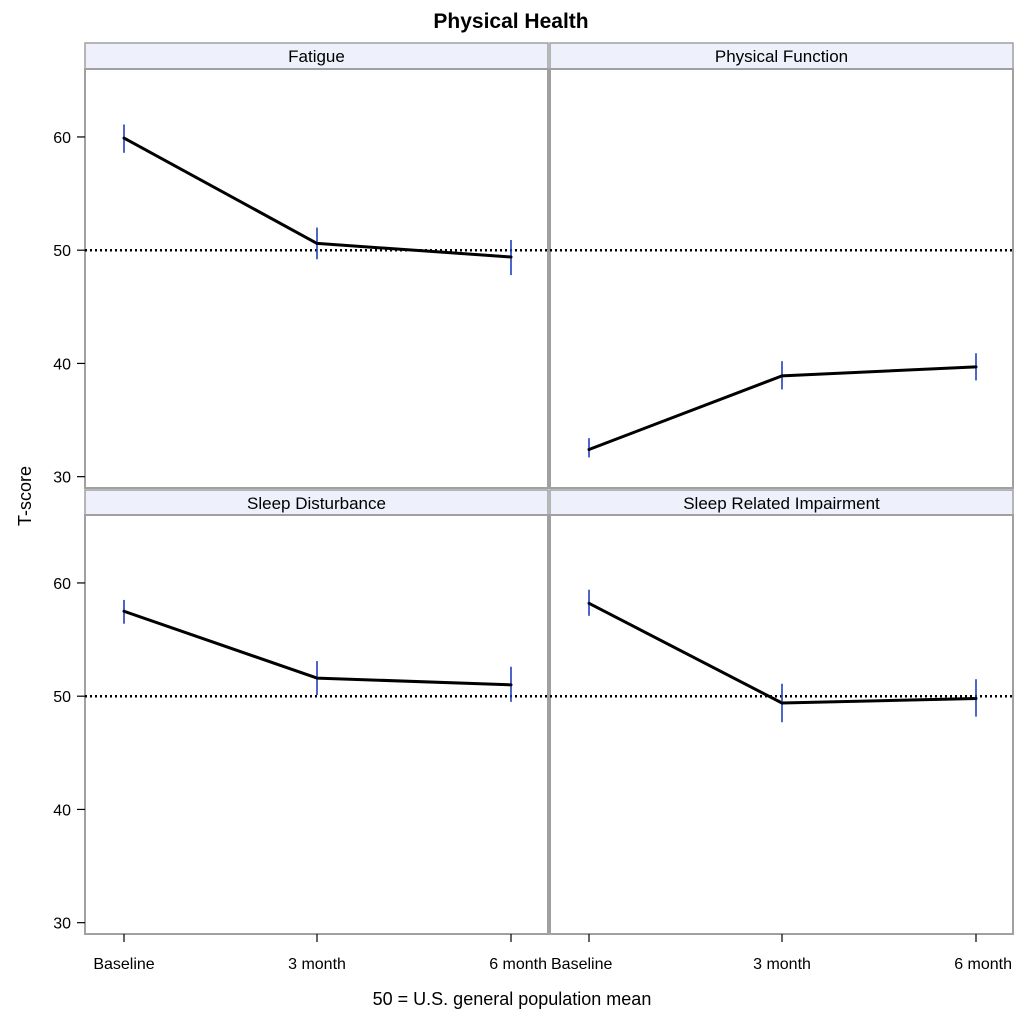 Image resolution: width=1023 pixels, height=1017 pixels. I want to click on panel-label: Sleep Disturbance, so click(316, 503).